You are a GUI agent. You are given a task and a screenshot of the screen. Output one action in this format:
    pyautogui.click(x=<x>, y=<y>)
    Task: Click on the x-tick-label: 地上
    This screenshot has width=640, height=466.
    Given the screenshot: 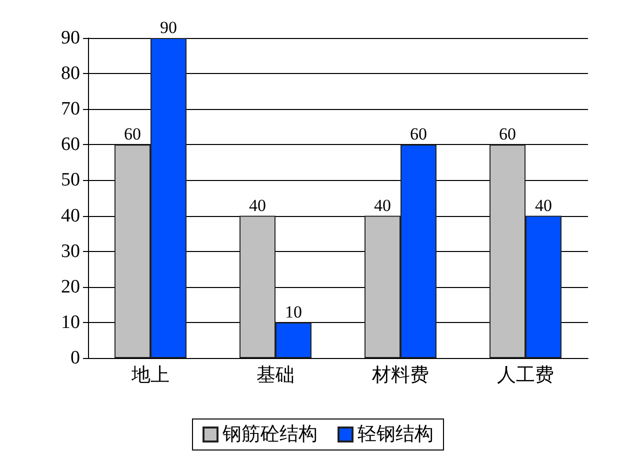 What is the action you would take?
    pyautogui.click(x=150, y=375)
    